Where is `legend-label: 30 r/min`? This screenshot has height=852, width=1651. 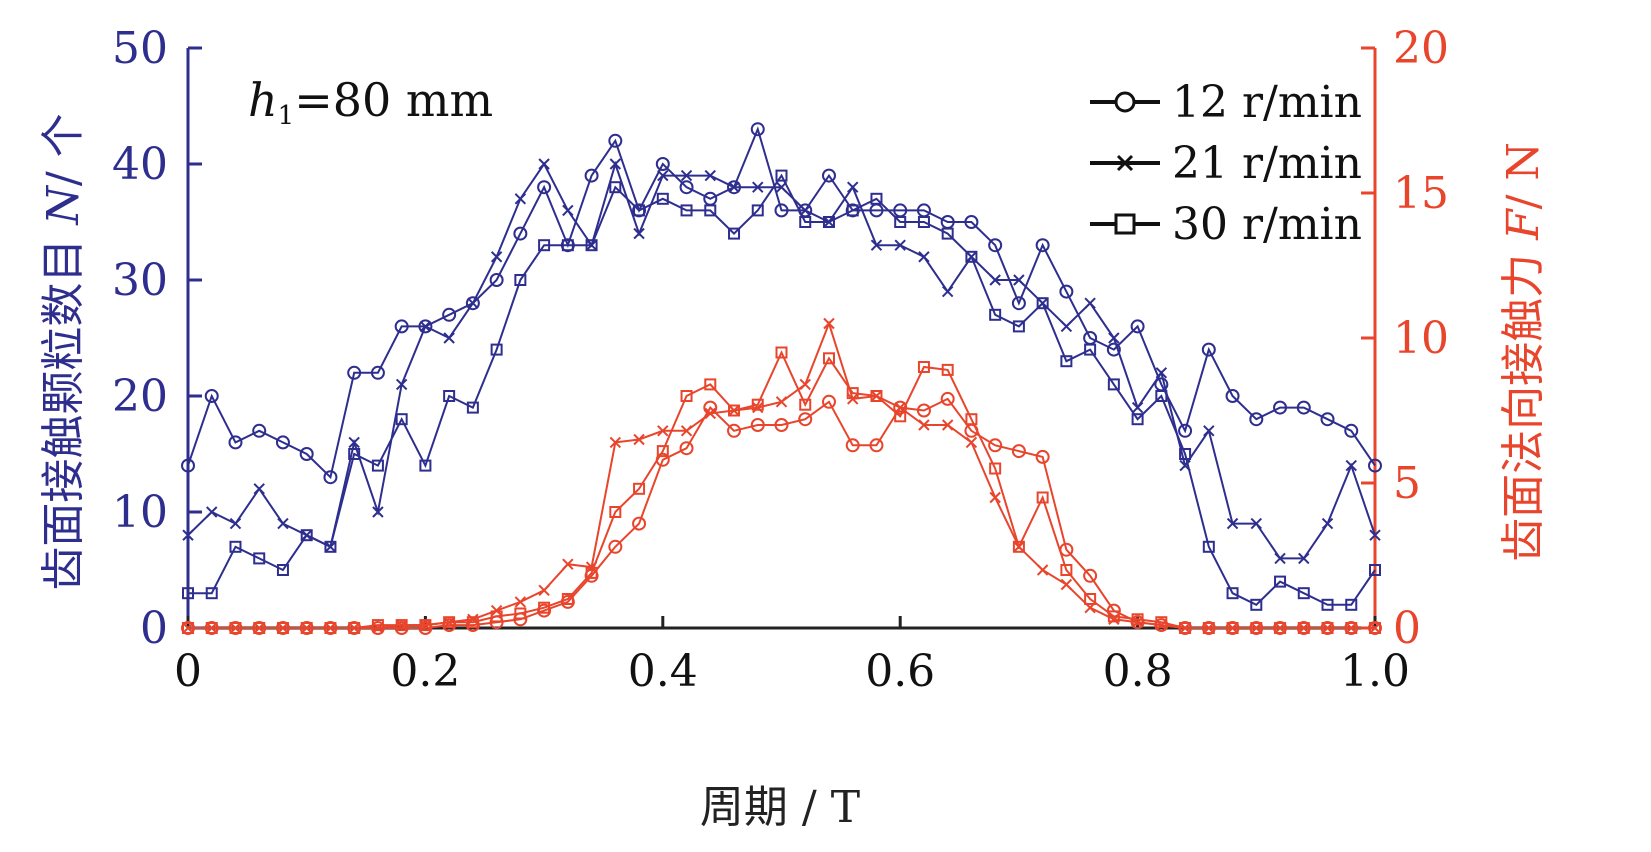
legend-label: 30 r/min is located at coordinates (1267, 224).